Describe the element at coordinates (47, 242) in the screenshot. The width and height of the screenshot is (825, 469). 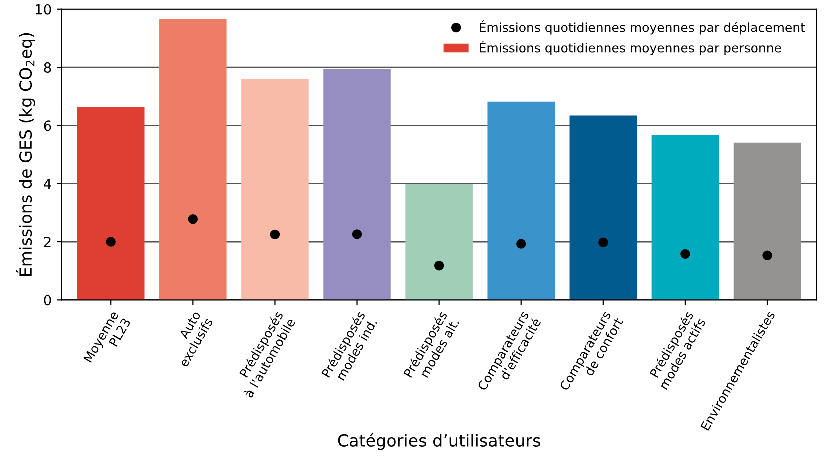
I see `y-tick-label: 2` at that location.